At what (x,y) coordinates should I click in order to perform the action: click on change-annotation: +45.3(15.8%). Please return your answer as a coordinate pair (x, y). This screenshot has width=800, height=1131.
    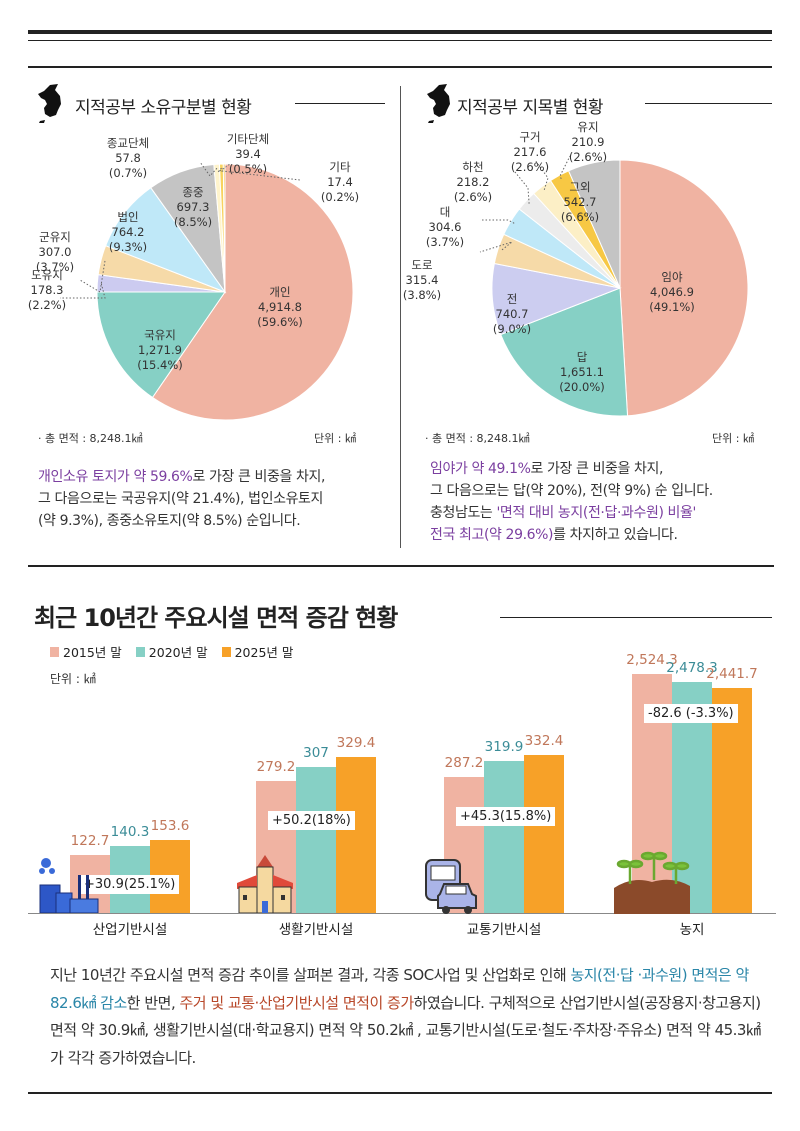
    Looking at the image, I should click on (506, 816).